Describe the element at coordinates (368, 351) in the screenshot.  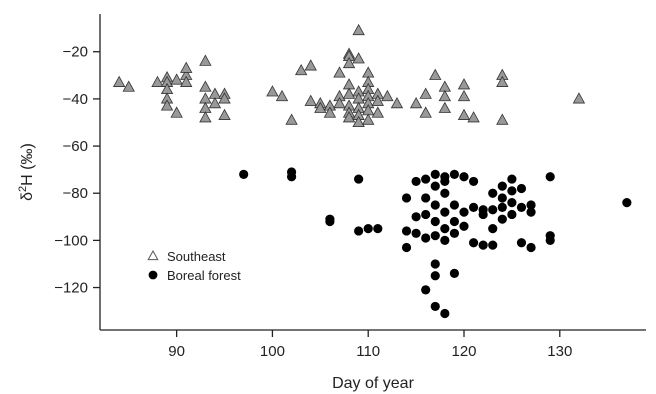
I see `x-tick-label: 110` at that location.